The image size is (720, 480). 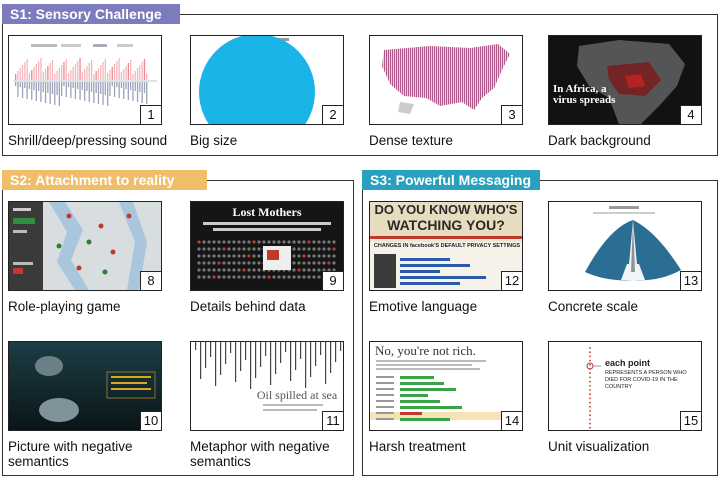 What do you see at coordinates (425, 350) in the screenshot?
I see `rich-title: No, you're not rich.` at bounding box center [425, 350].